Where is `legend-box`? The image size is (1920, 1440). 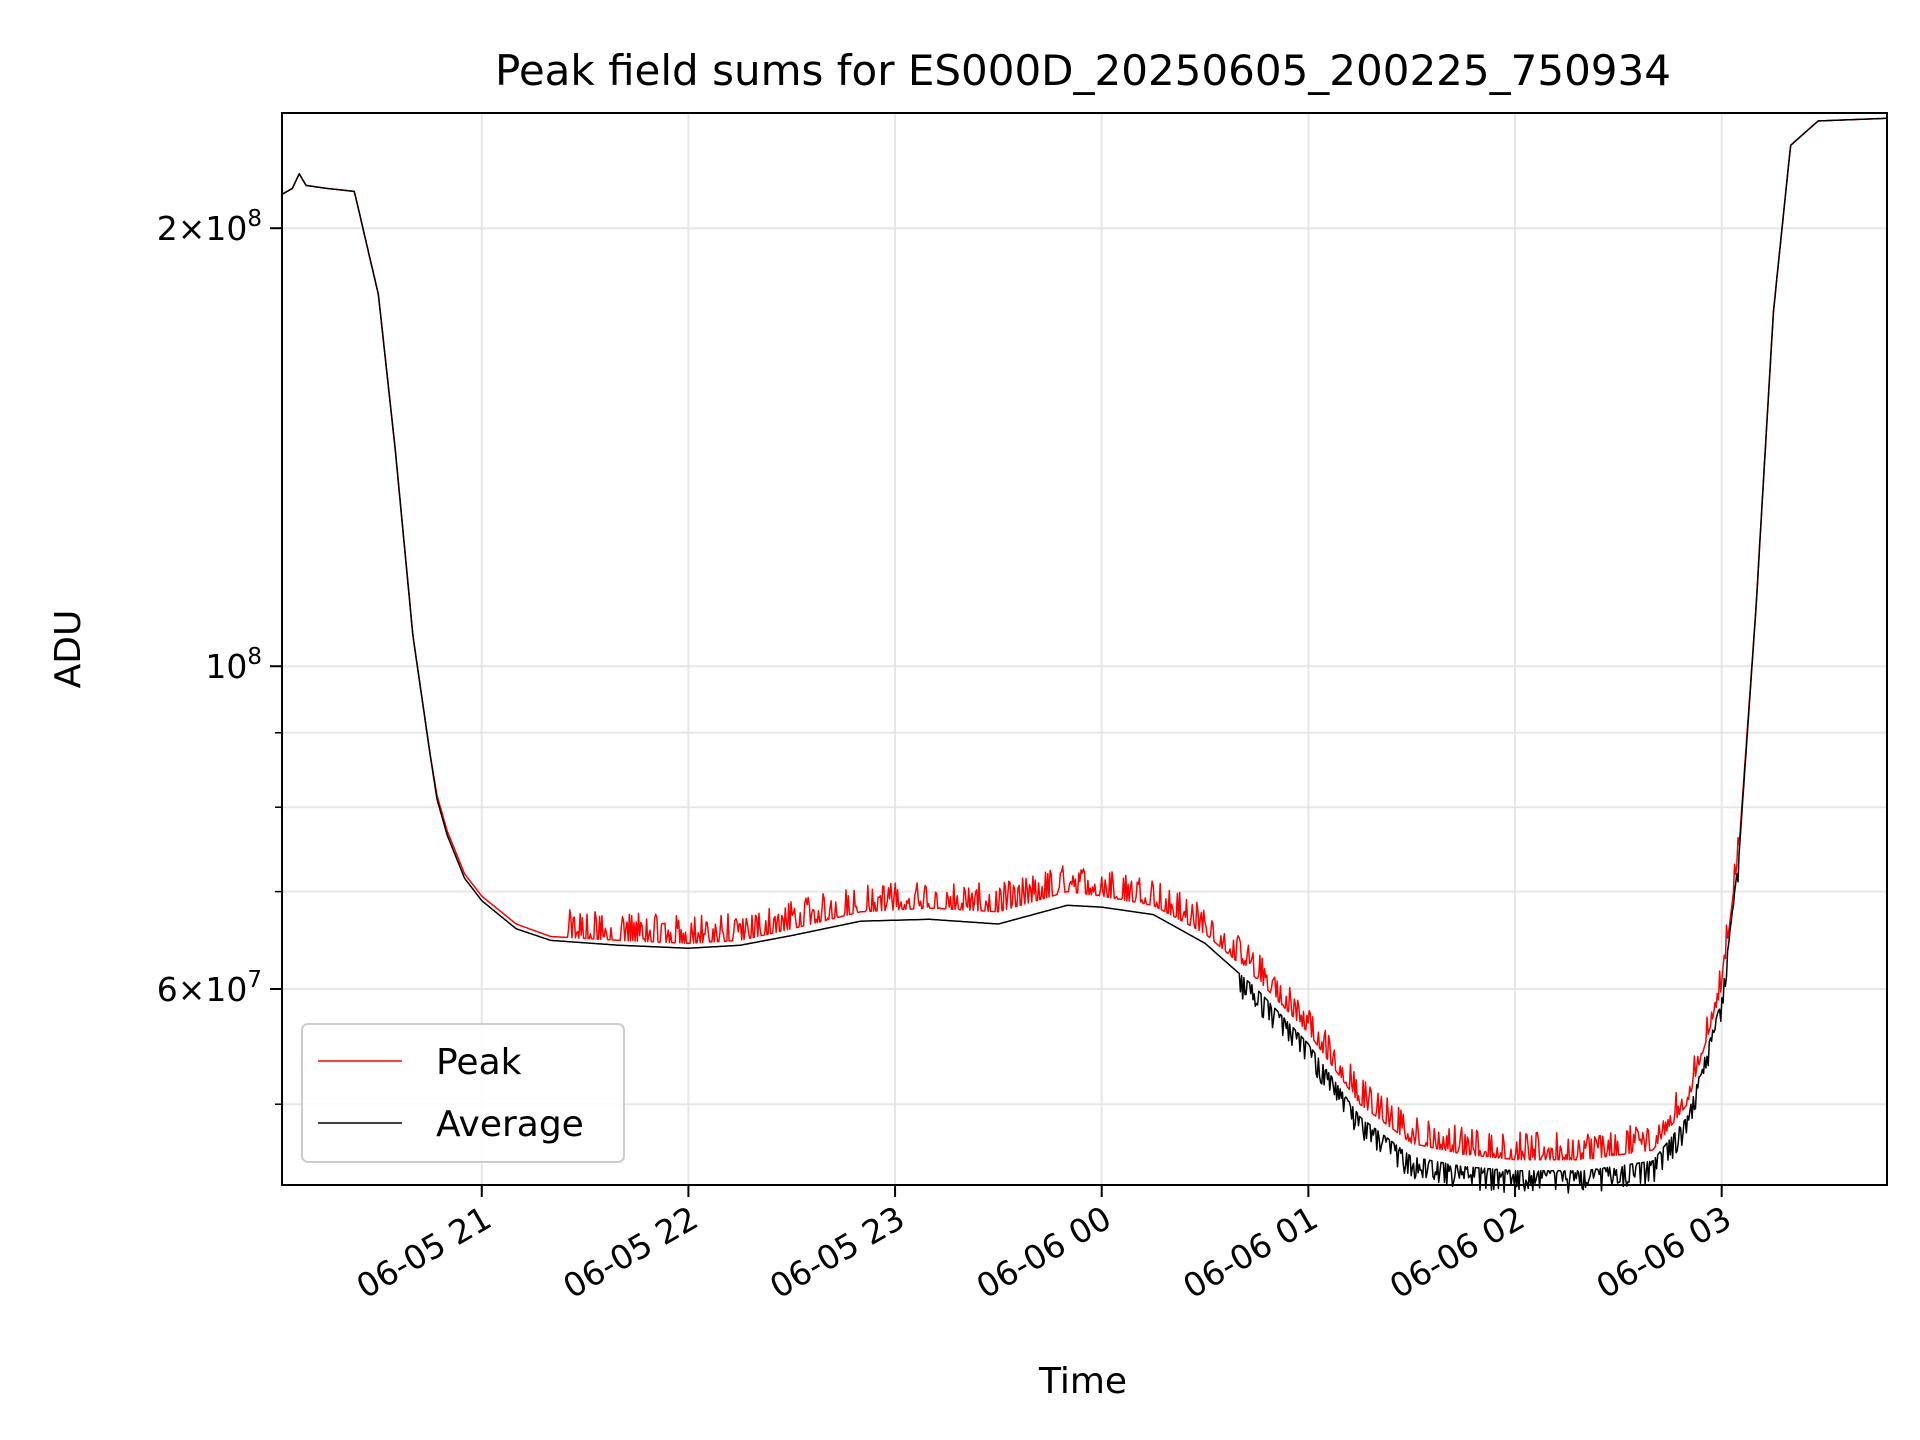
legend-box is located at coordinates (463, 1093).